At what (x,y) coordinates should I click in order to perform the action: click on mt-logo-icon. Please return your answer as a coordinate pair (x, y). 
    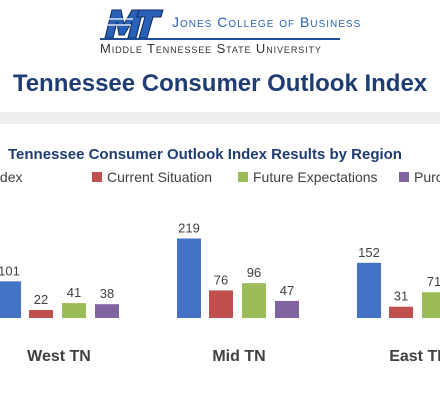
    Looking at the image, I should click on (134, 24).